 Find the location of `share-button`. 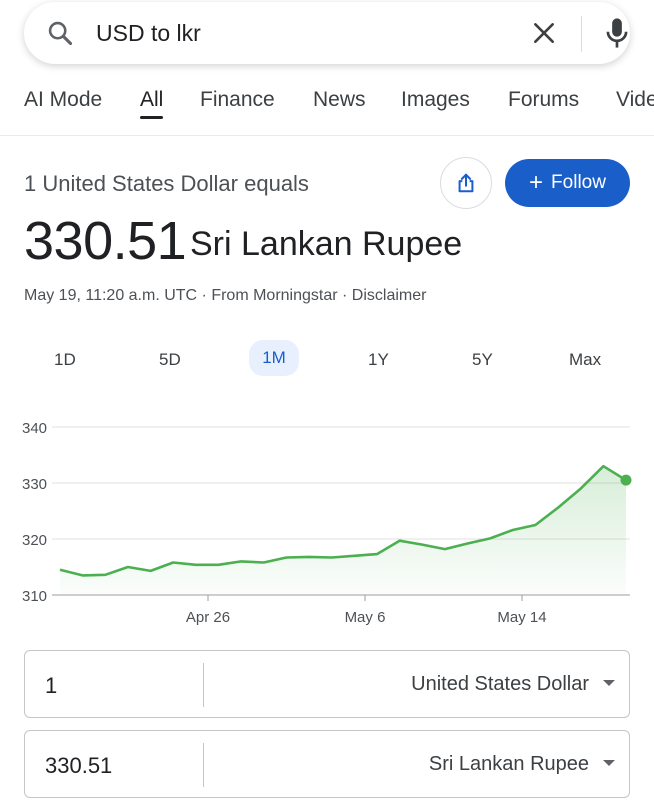

share-button is located at coordinates (466, 183).